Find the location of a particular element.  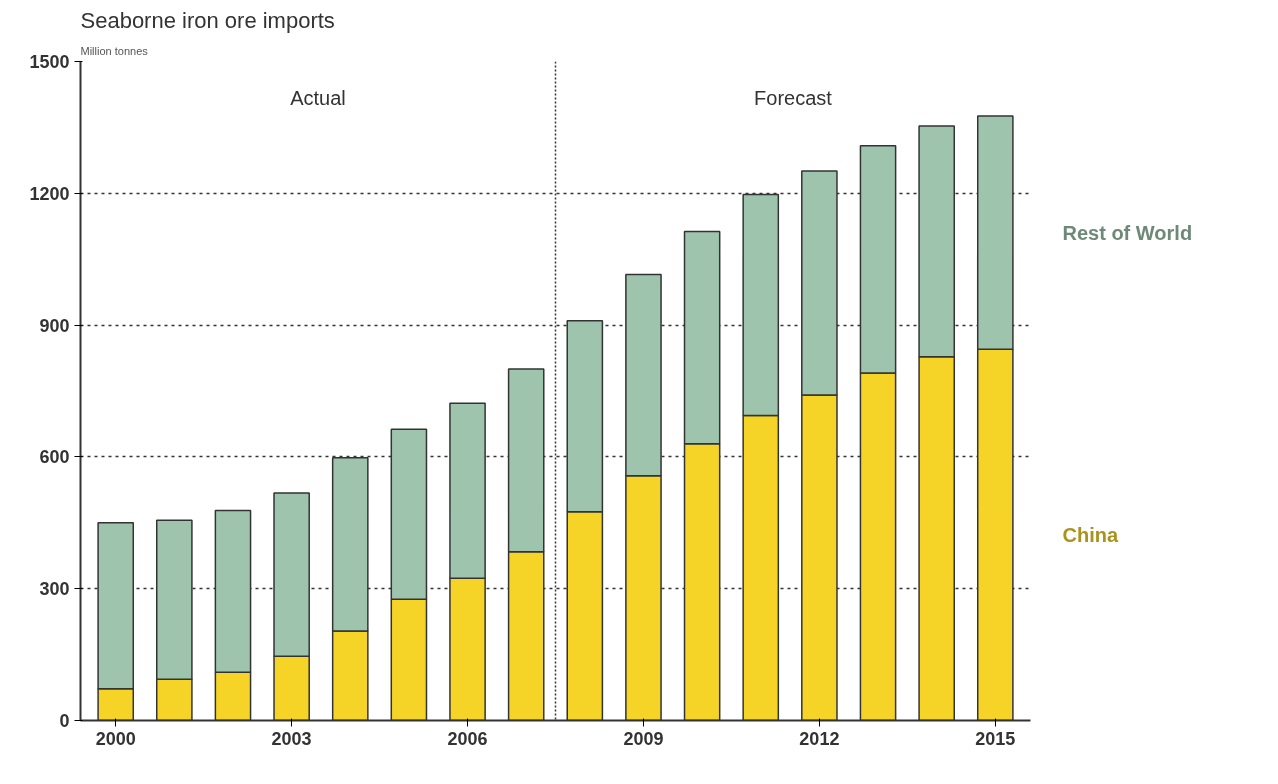

text: China is located at coordinates (1090, 534).